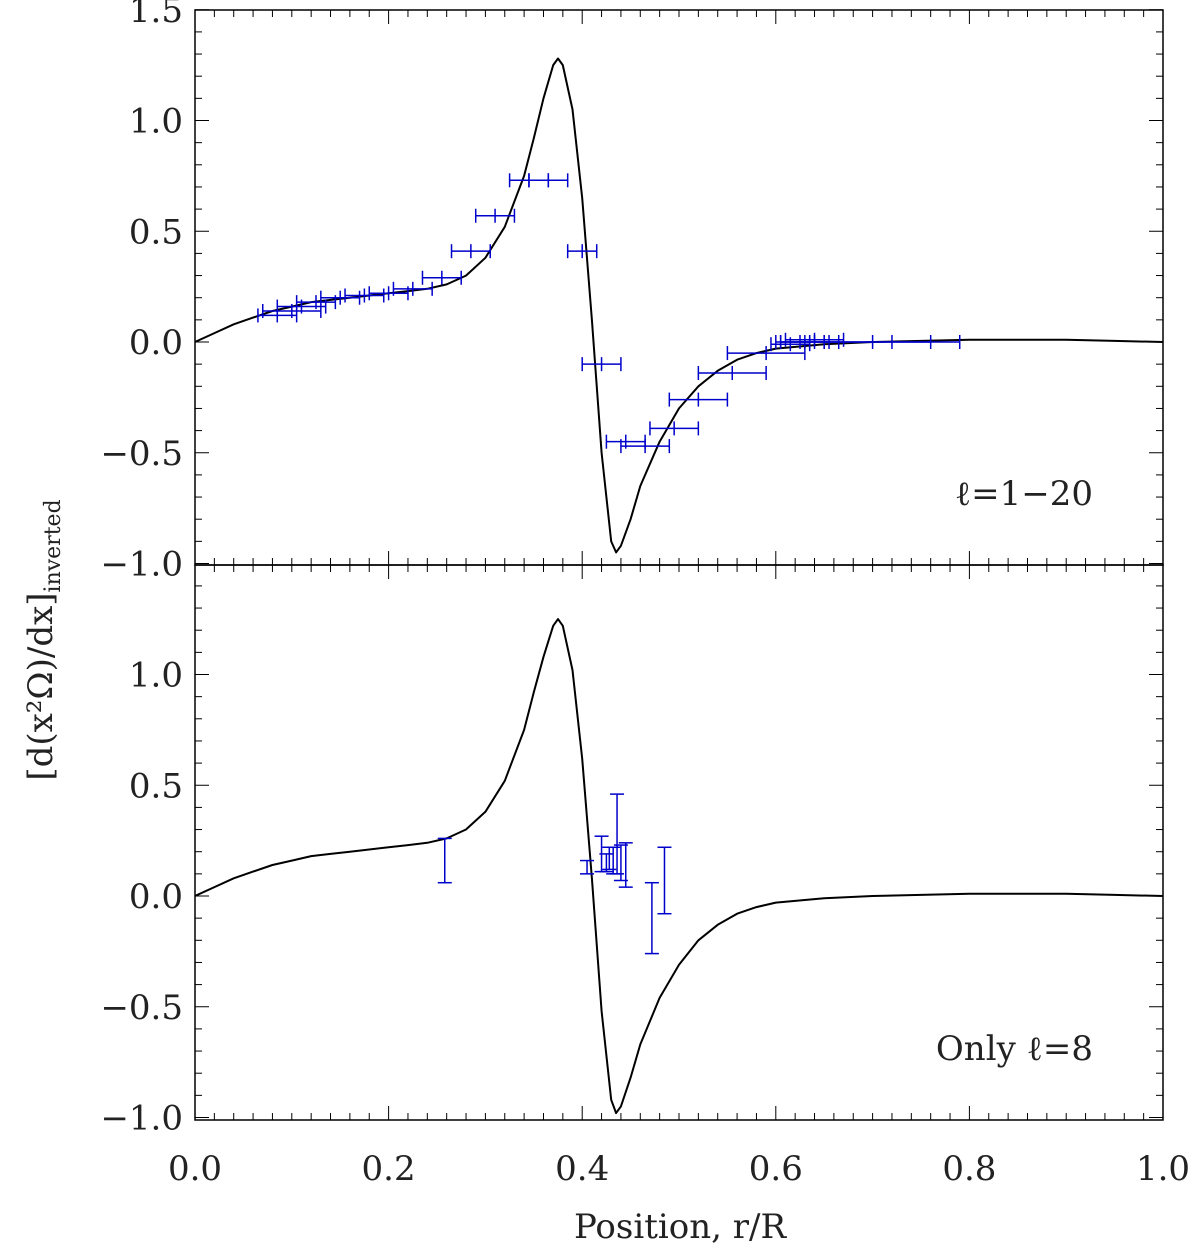  What do you see at coordinates (1024, 494) in the screenshot?
I see `panel-annotation: ℓ=1−20` at bounding box center [1024, 494].